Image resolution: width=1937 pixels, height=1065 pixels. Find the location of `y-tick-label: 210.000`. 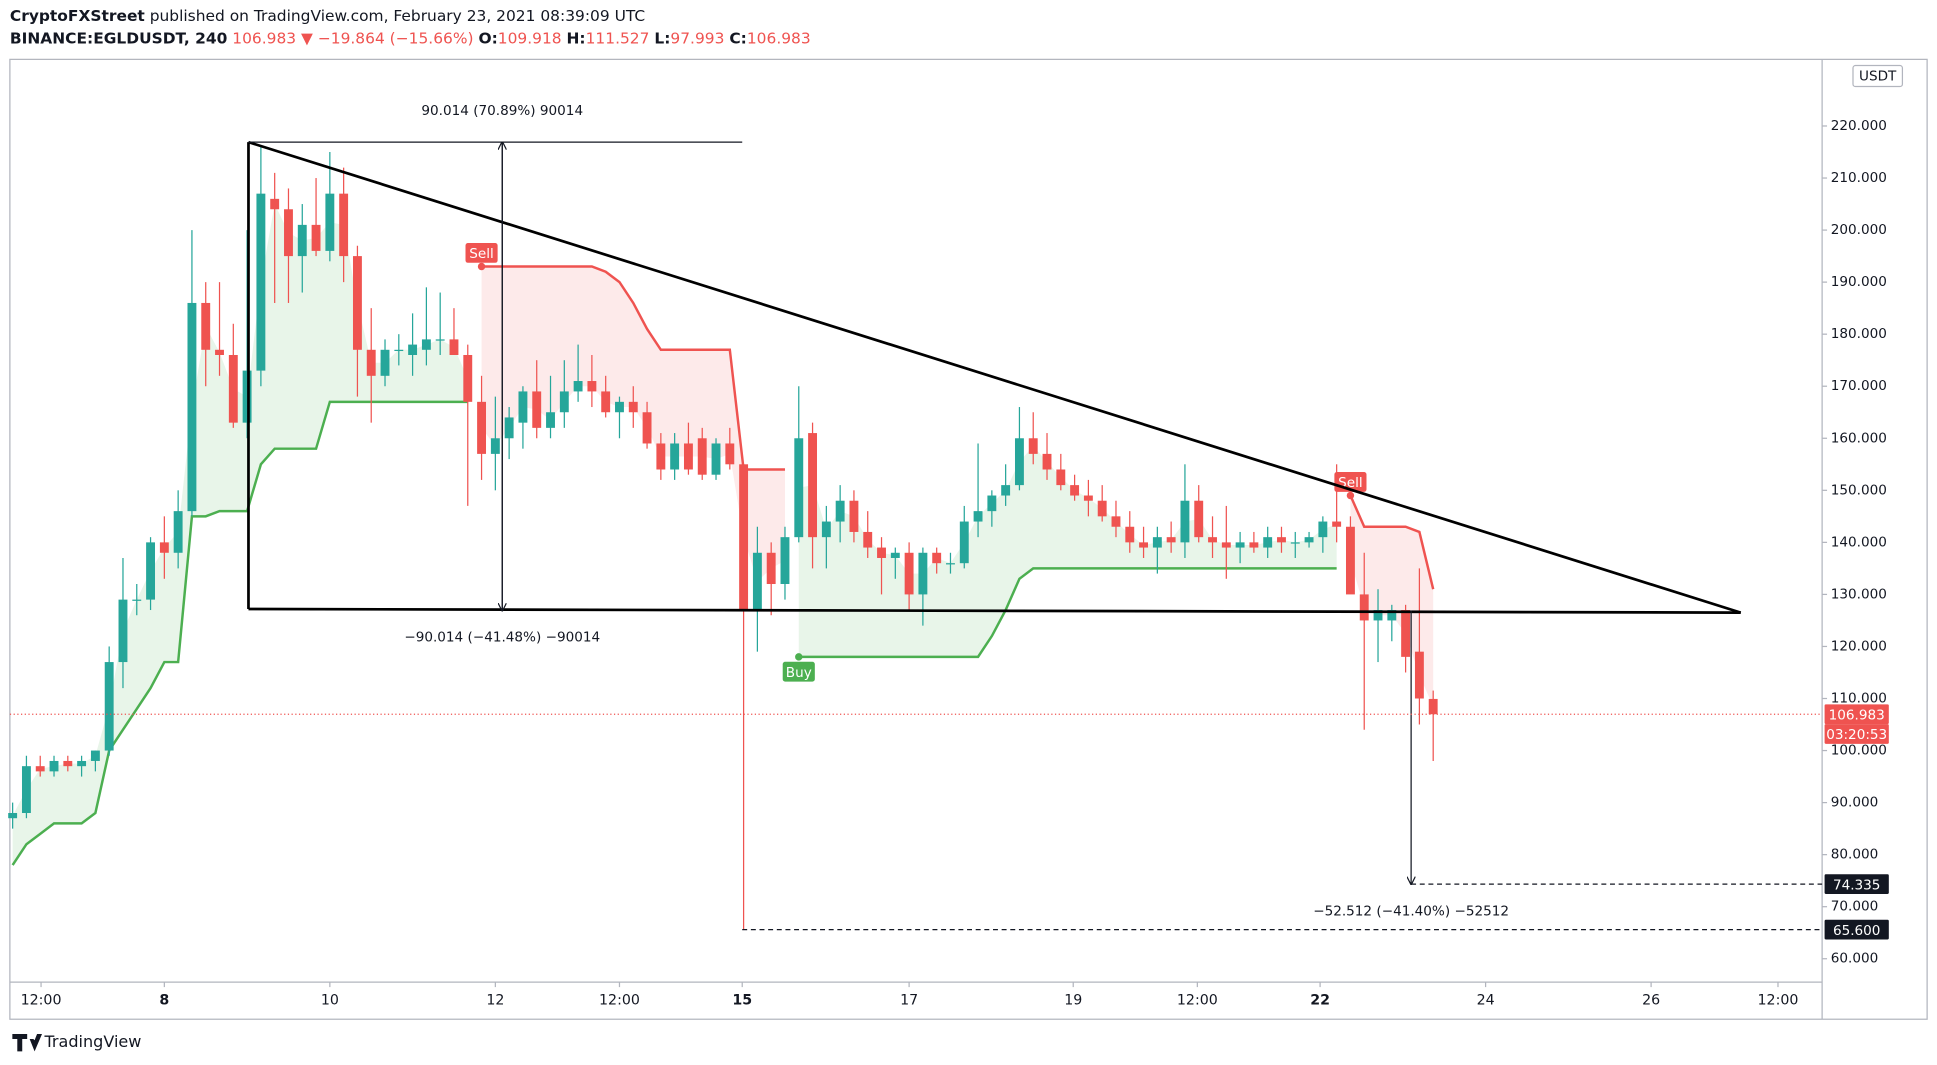

y-tick-label: 210.000 is located at coordinates (1859, 178).